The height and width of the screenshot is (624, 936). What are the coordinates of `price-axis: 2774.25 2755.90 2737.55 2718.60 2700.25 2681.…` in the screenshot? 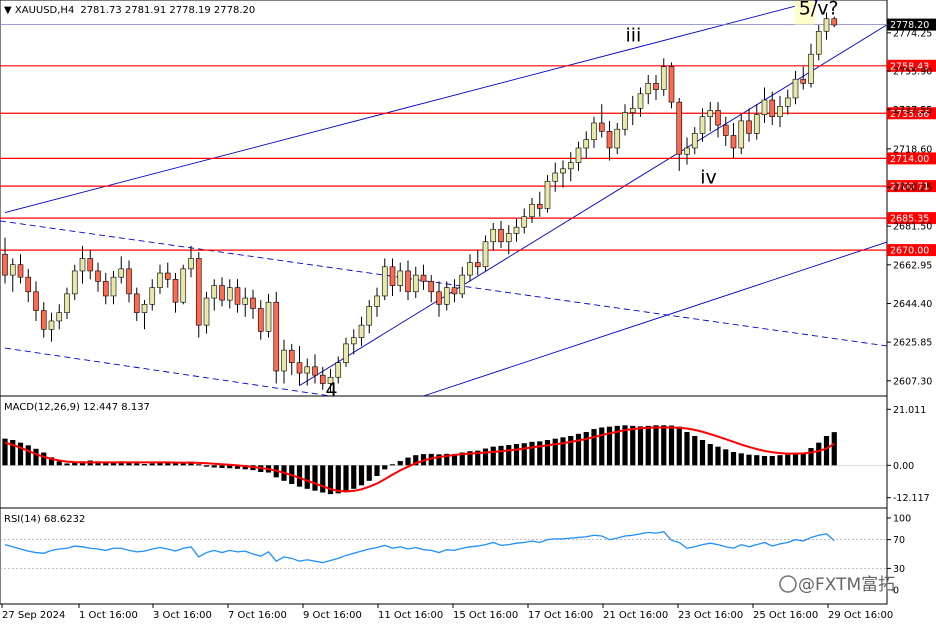 It's located at (909, 207).